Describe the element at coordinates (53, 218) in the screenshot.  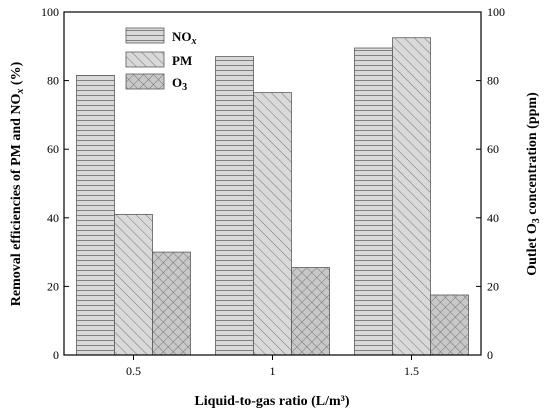
I see `y-tick-label: 40` at that location.